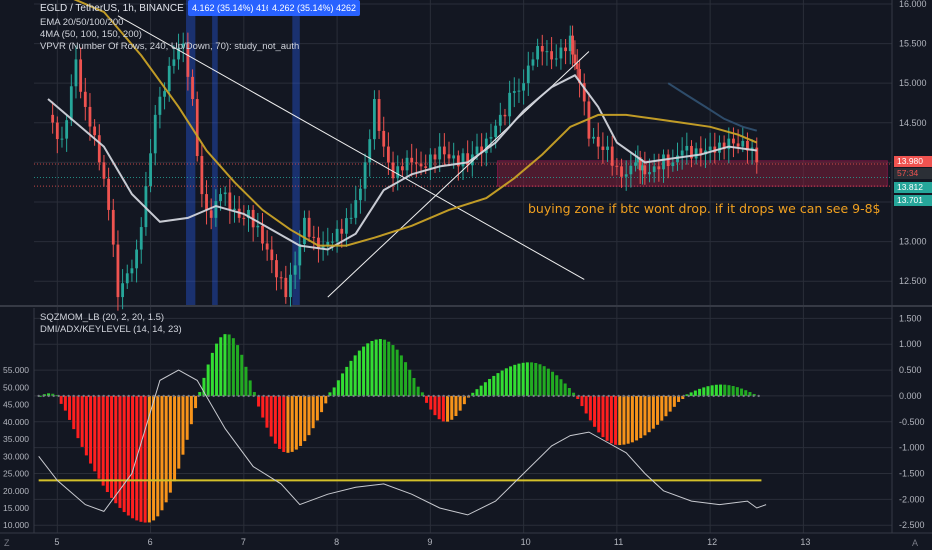  I want to click on adx-tick-label: 40.000, so click(16, 422).